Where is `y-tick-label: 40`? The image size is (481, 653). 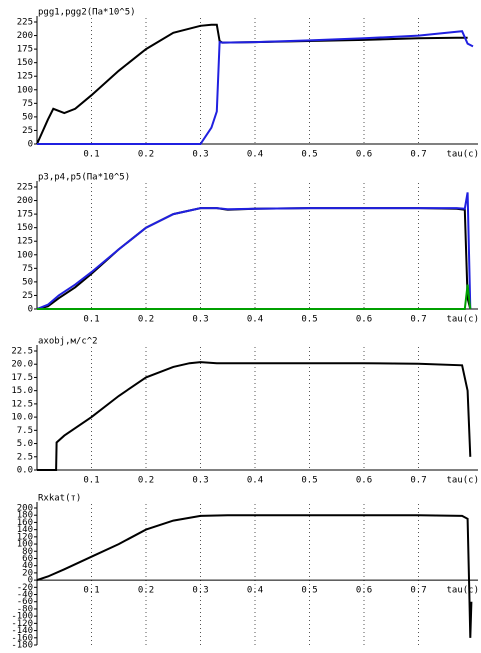 y-tick-label: 40 is located at coordinates (27, 566).